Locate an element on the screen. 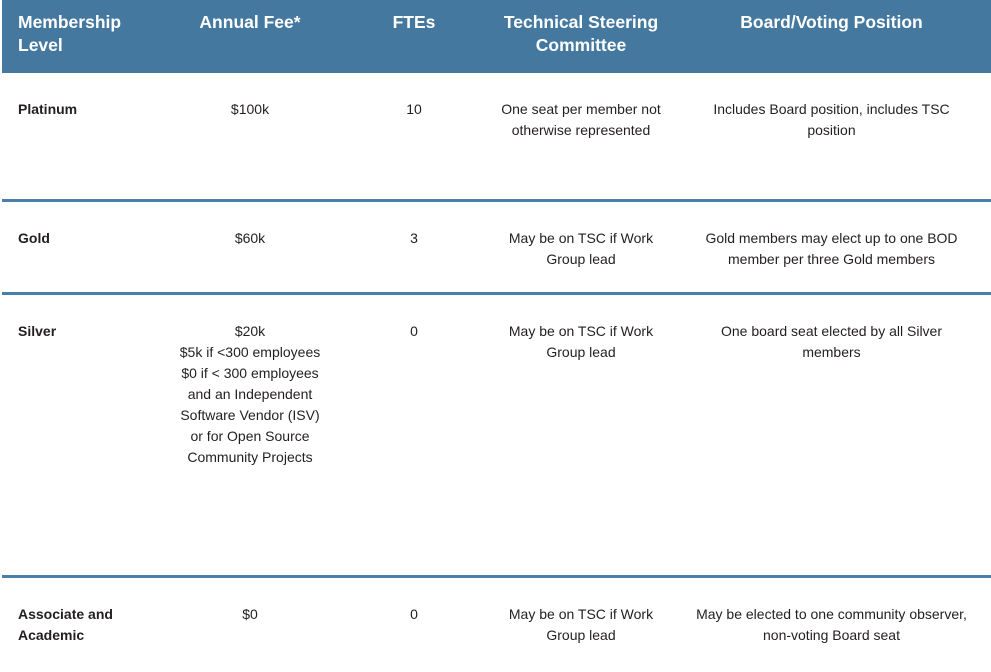 This screenshot has width=991, height=672. column-header-technical-steering-committee-label: Technical Steering Committee is located at coordinates (581, 34).